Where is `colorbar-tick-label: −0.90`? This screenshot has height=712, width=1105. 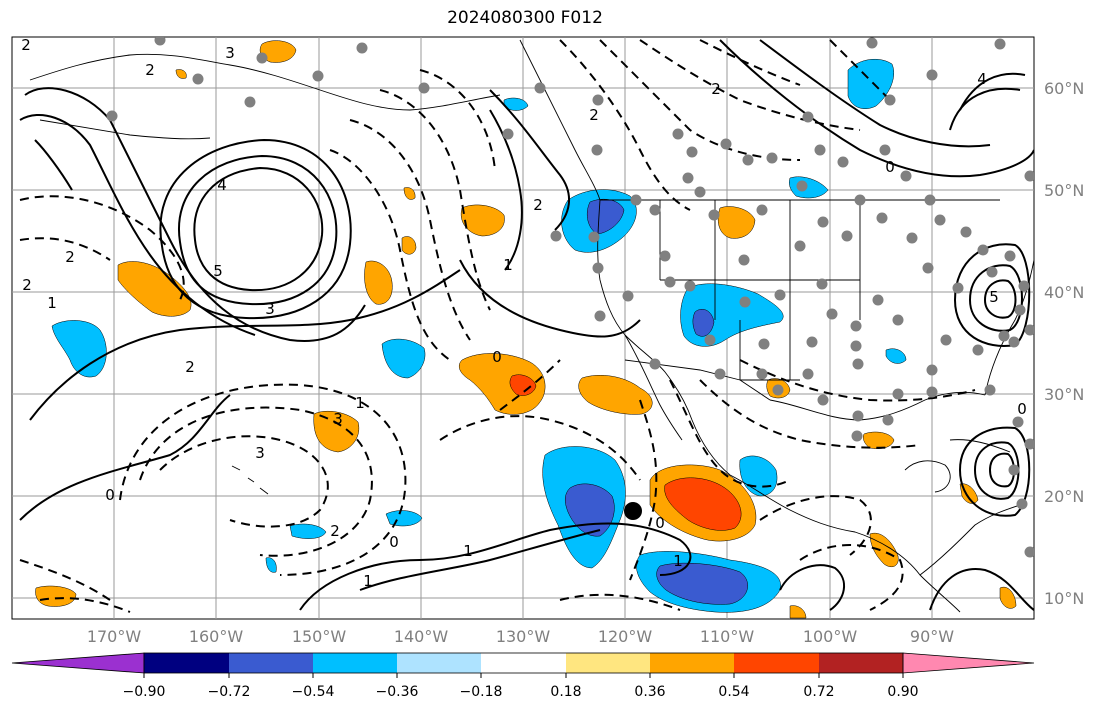
colorbar-tick-label: −0.90 is located at coordinates (144, 692).